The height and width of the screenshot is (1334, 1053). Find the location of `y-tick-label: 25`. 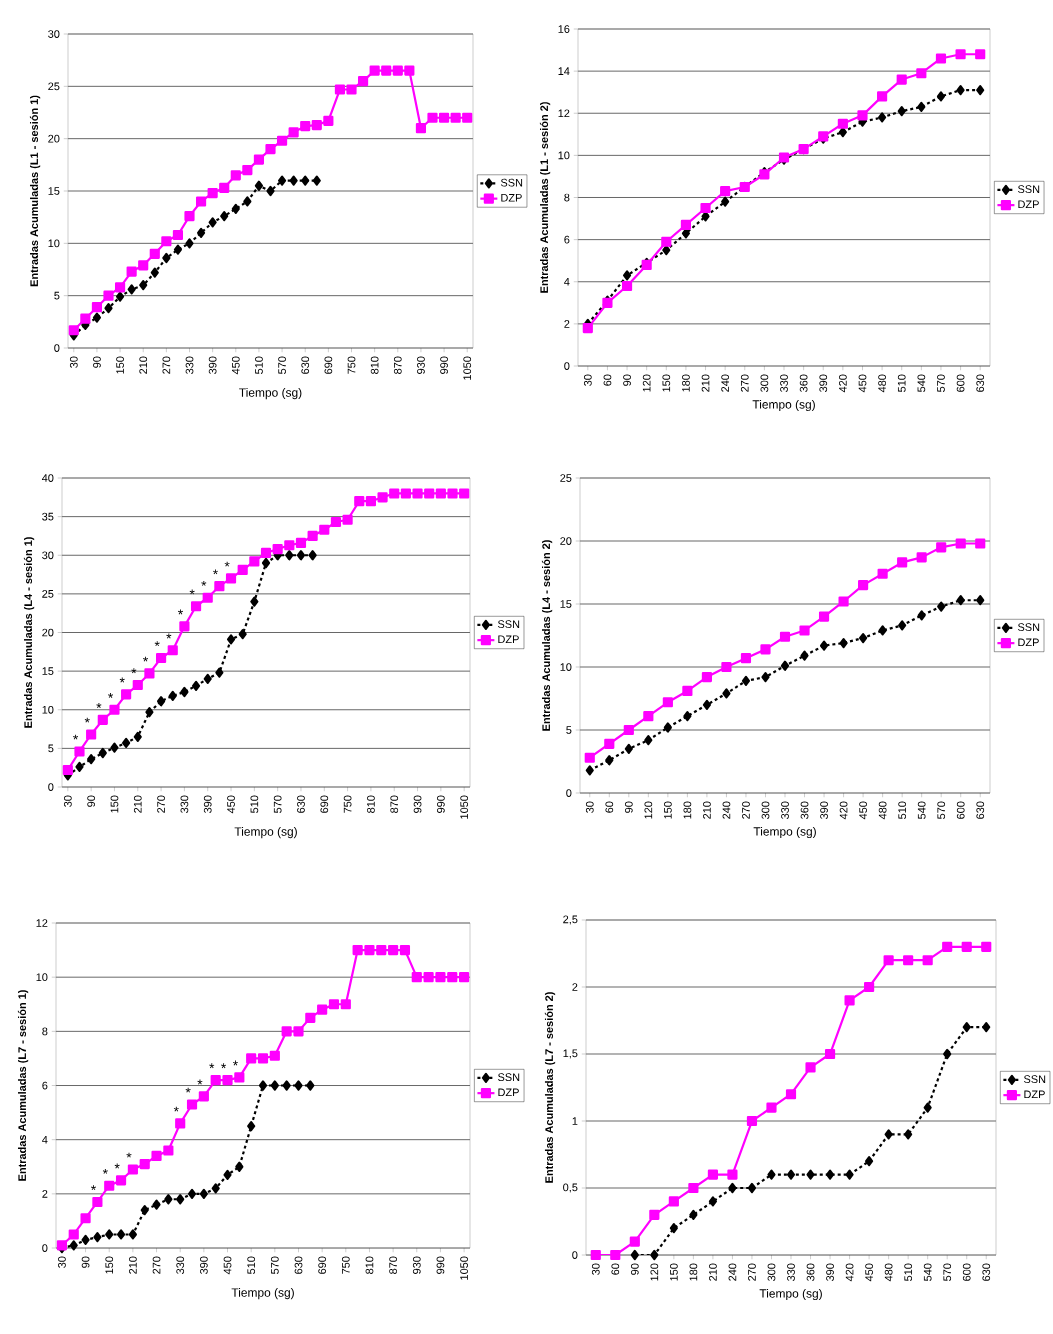

y-tick-label: 25 is located at coordinates (48, 594).